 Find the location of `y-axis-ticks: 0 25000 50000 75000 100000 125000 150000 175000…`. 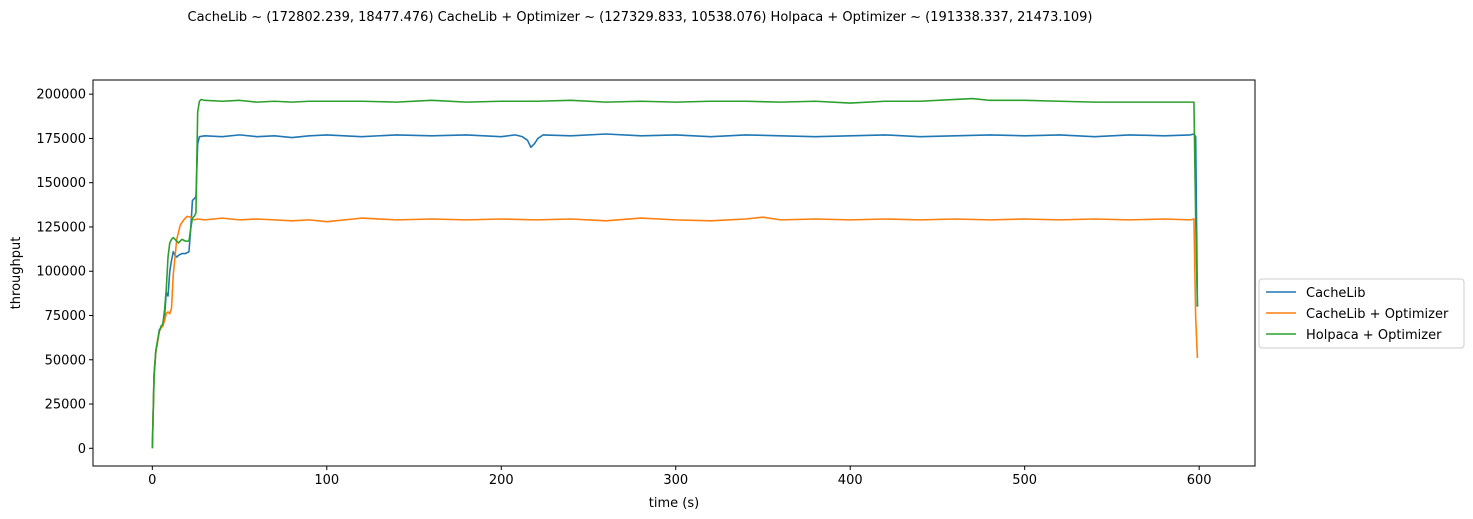

y-axis-ticks: 0 25000 50000 75000 100000 125000 150000 175000… is located at coordinates (64, 272).